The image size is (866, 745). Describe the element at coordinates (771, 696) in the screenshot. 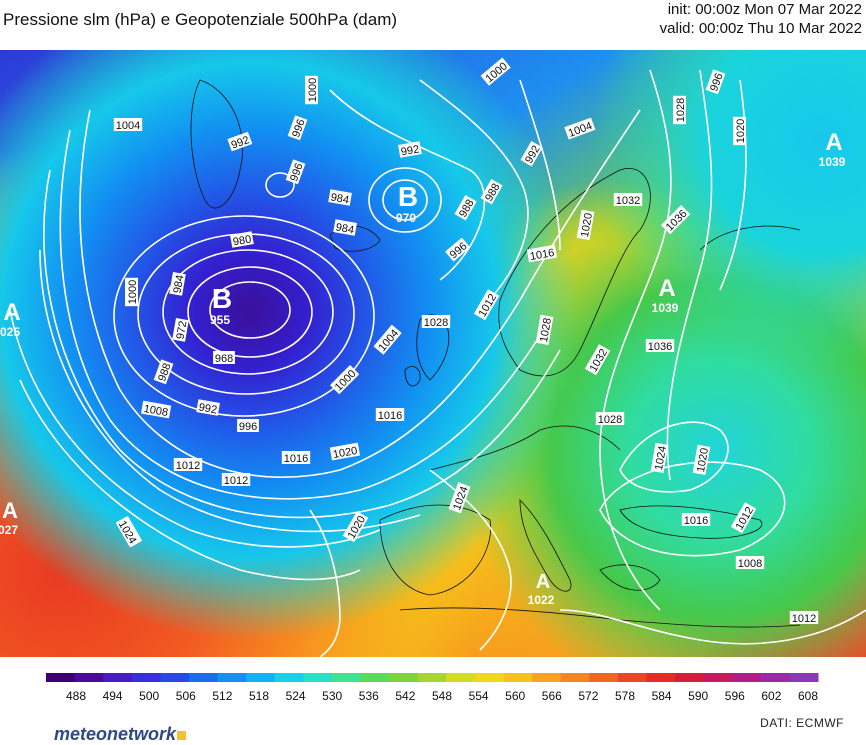

I see `colorbar-tick-label: 602` at that location.